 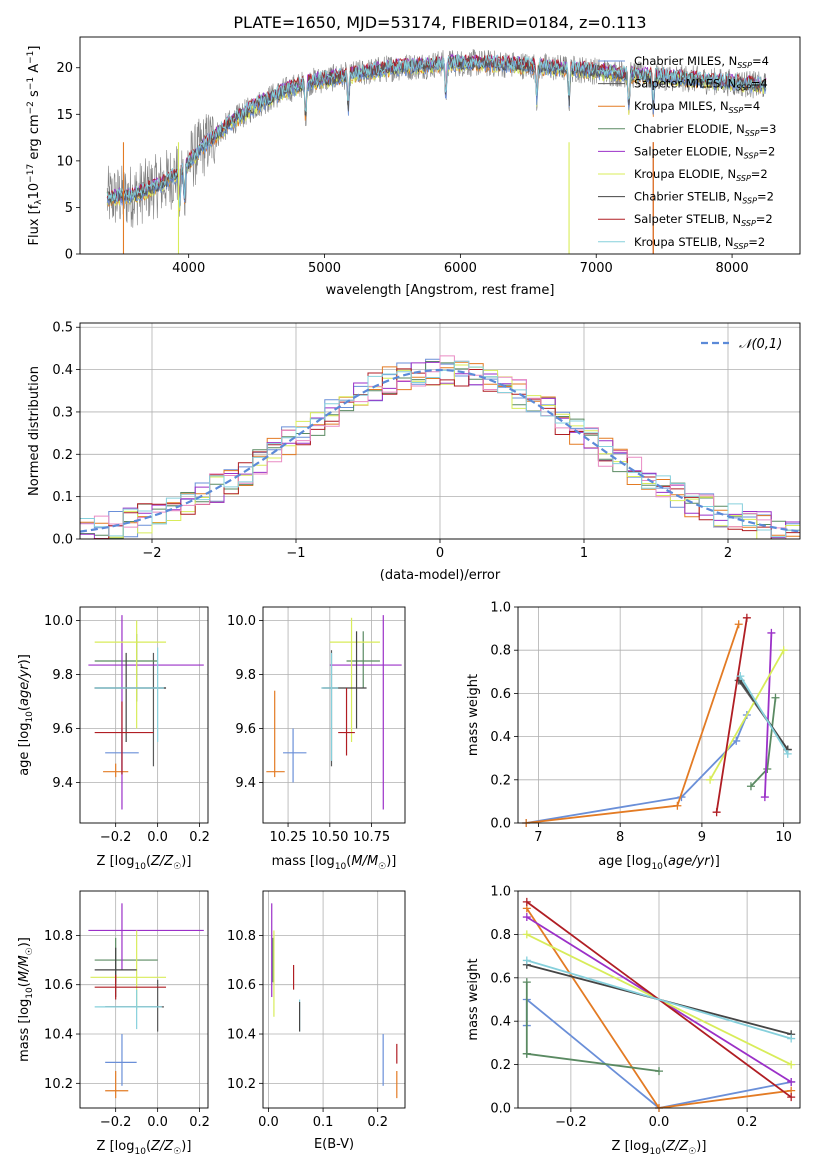 I want to click on legend-label: Kroupa MILES, NSSP=4, so click(x=697, y=107).